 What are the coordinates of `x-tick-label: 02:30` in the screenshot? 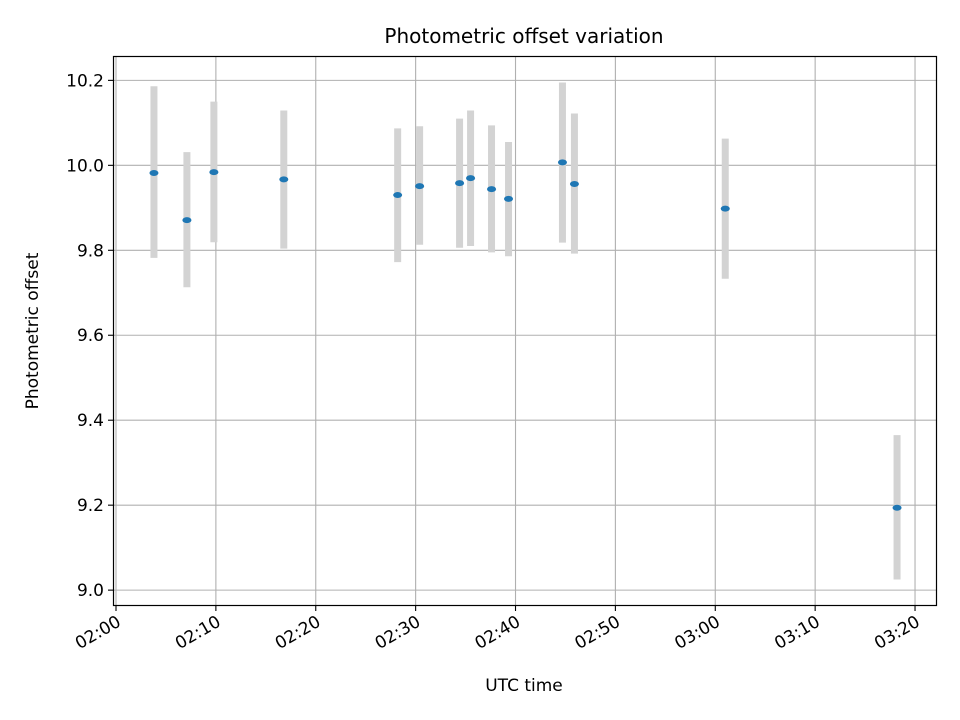 It's located at (398, 633).